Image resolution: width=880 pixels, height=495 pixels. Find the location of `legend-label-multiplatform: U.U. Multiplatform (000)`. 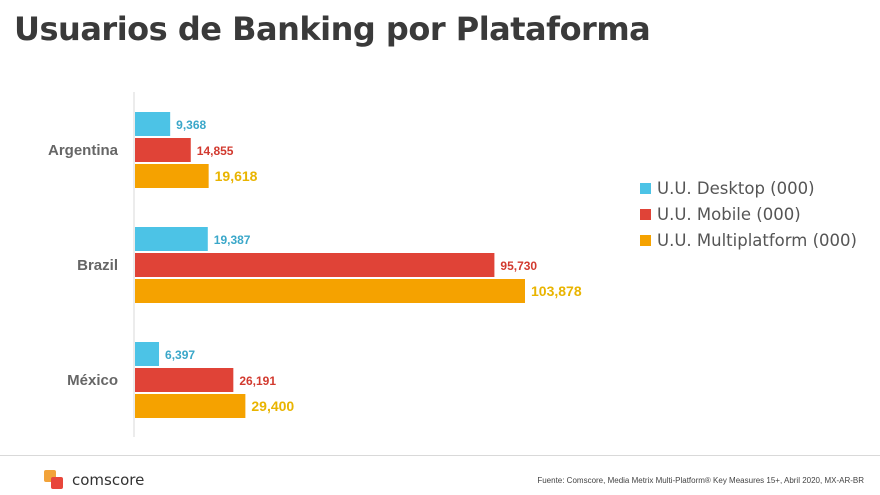

legend-label-multiplatform: U.U. Multiplatform (000) is located at coordinates (757, 240).